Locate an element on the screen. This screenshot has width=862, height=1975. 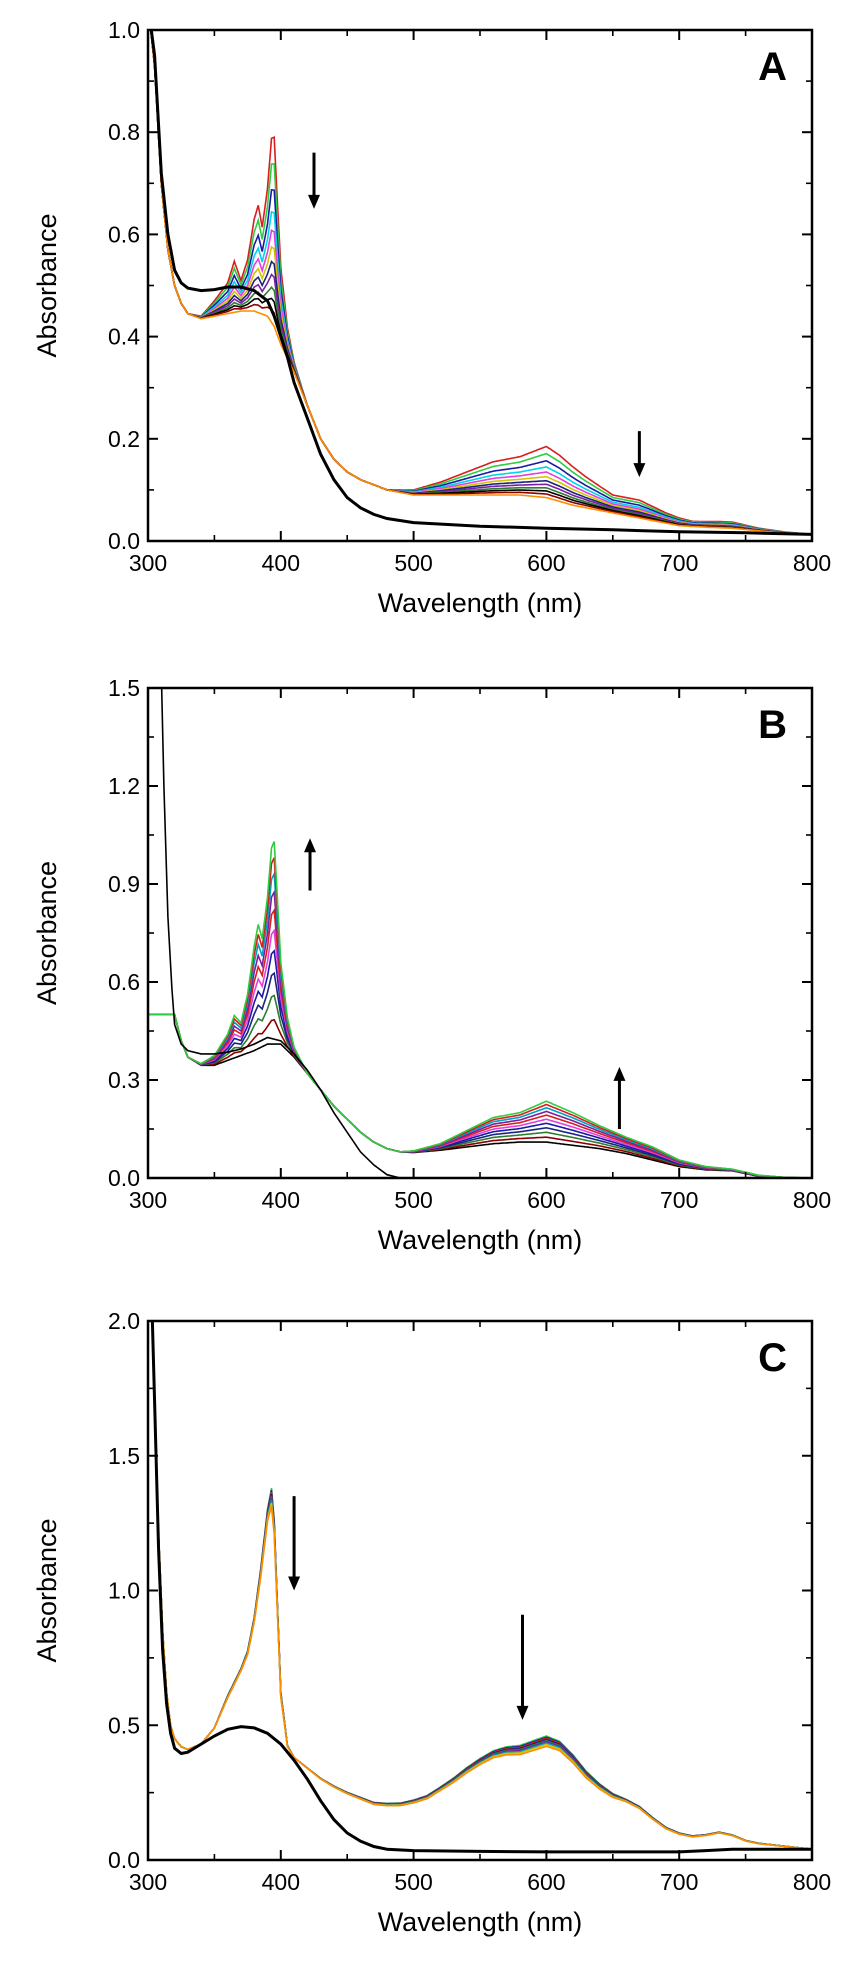
panel-label: C is located at coordinates (772, 1358).